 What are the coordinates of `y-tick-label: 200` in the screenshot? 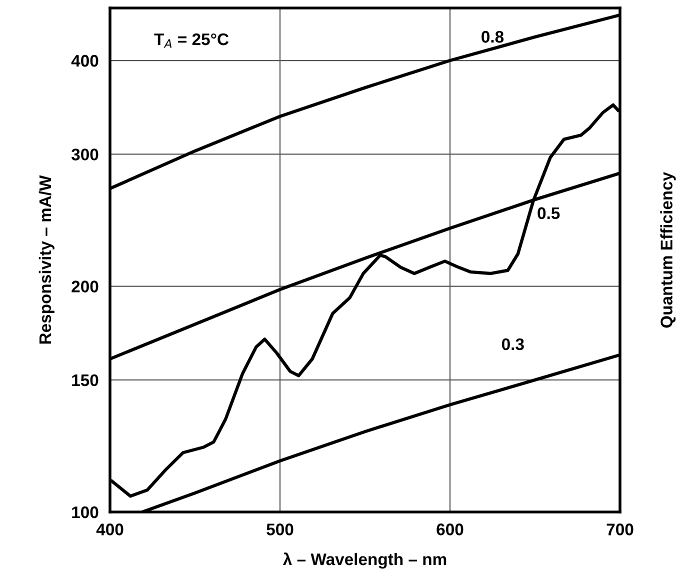 It's located at (85, 286).